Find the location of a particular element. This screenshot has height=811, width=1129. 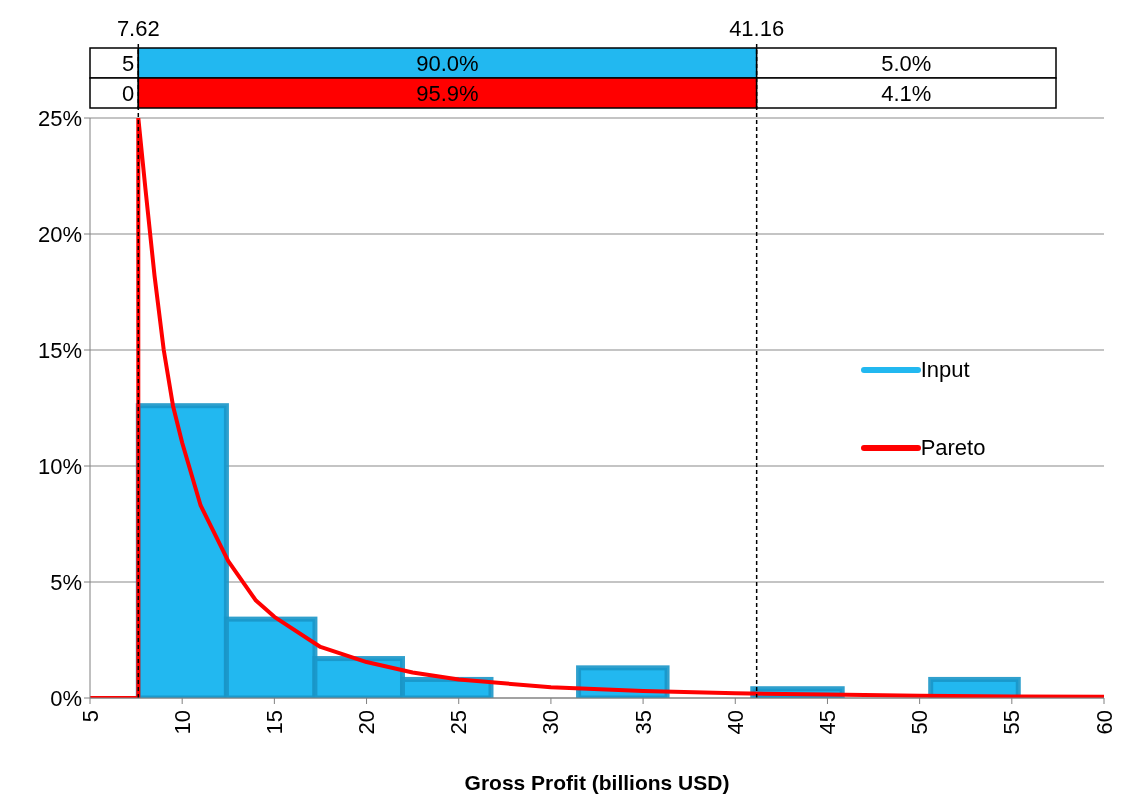

text: 4.1% is located at coordinates (906, 93).